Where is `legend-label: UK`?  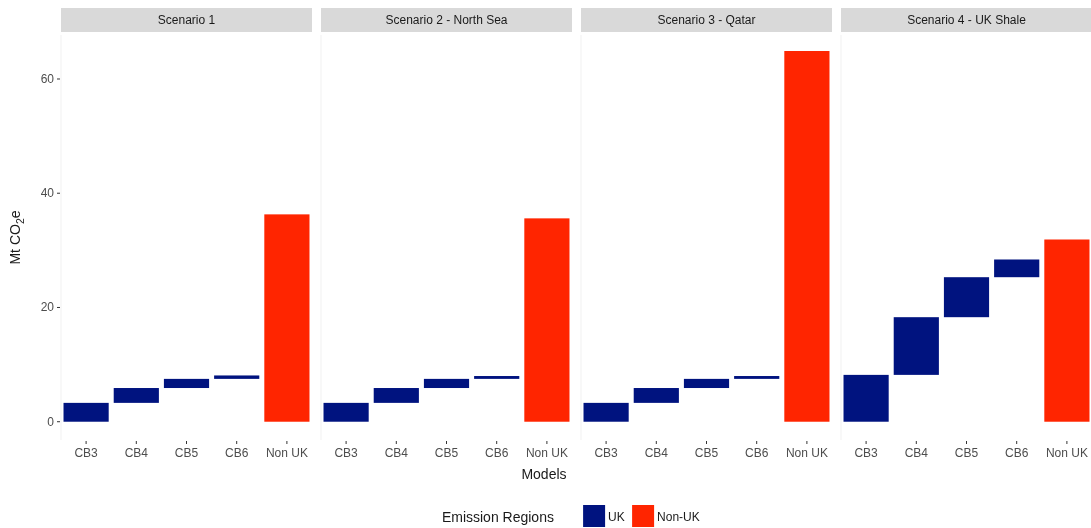
legend-label: UK is located at coordinates (616, 517).